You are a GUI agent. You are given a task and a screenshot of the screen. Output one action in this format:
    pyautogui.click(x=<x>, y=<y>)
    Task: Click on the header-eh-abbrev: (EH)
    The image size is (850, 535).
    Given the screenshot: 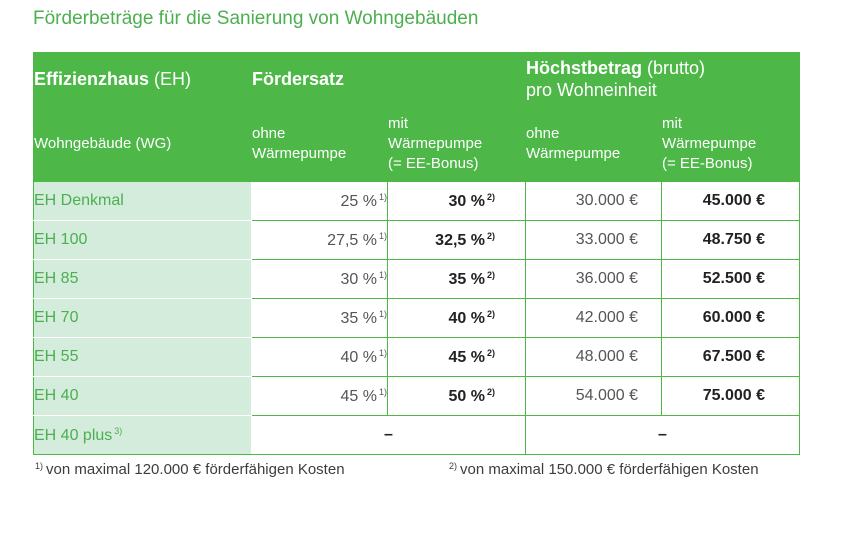 What is the action you would take?
    pyautogui.click(x=170, y=79)
    